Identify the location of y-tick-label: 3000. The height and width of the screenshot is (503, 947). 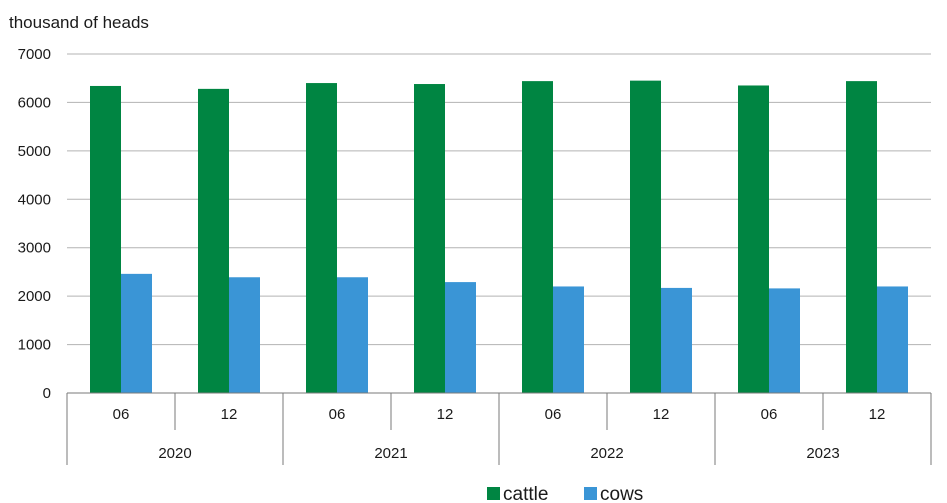
(34, 248).